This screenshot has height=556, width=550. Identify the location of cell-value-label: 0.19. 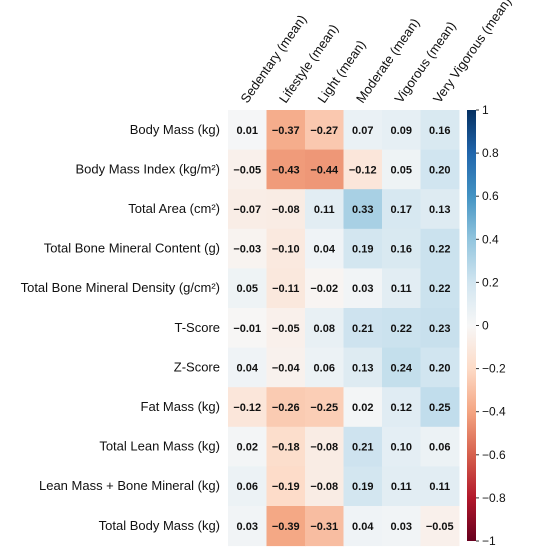
(362, 487).